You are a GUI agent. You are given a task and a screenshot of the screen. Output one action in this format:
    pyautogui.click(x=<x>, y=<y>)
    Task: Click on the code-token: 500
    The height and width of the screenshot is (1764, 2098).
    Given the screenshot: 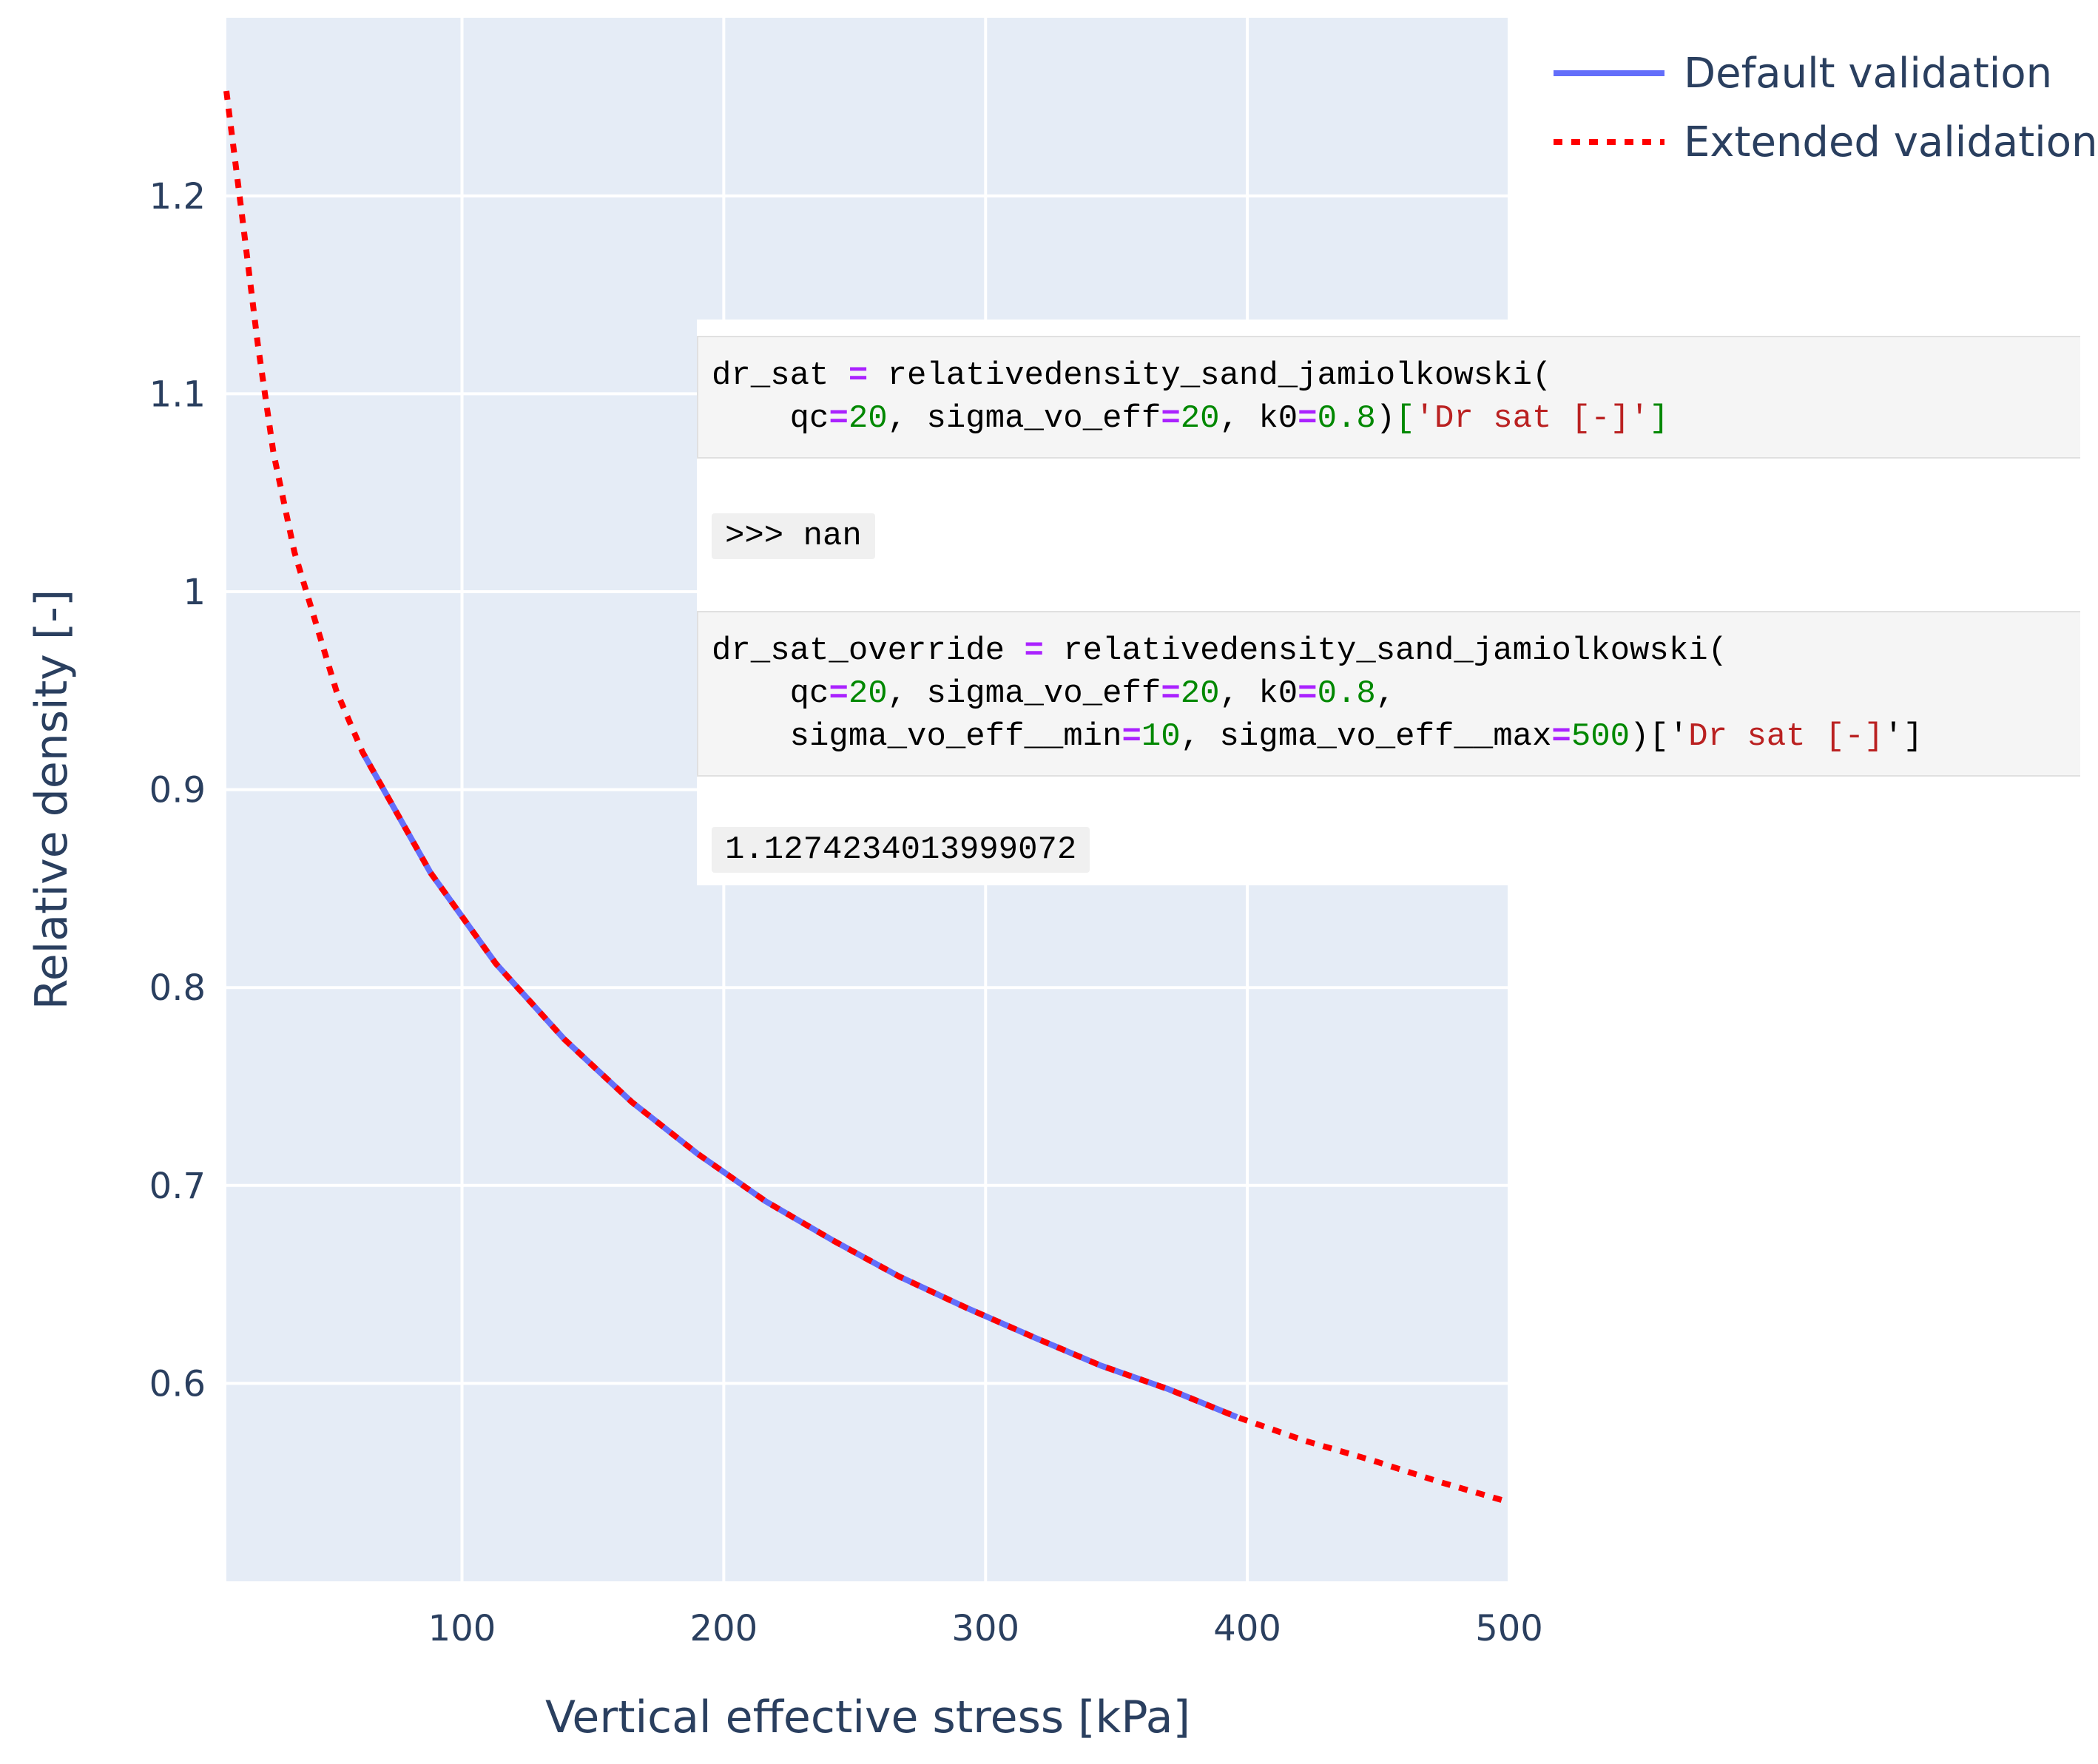 What is the action you would take?
    pyautogui.click(x=1600, y=736)
    